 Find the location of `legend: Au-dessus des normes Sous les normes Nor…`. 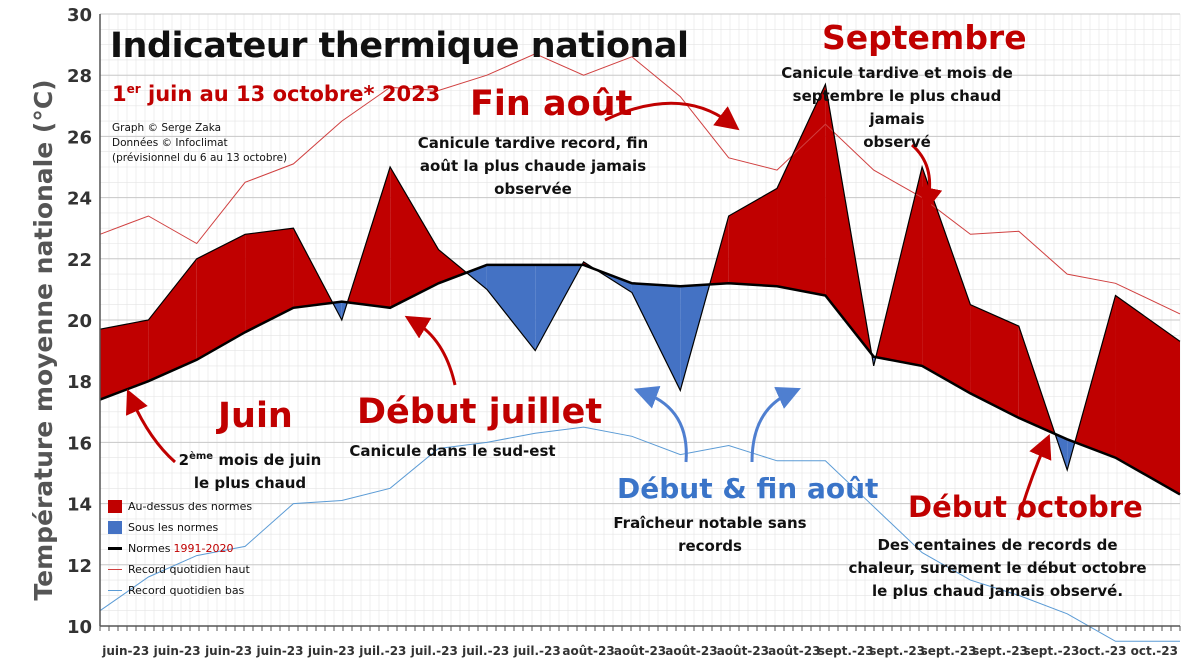

legend: Au-dessus des normes Sous les normes Nor… is located at coordinates (191, 548).